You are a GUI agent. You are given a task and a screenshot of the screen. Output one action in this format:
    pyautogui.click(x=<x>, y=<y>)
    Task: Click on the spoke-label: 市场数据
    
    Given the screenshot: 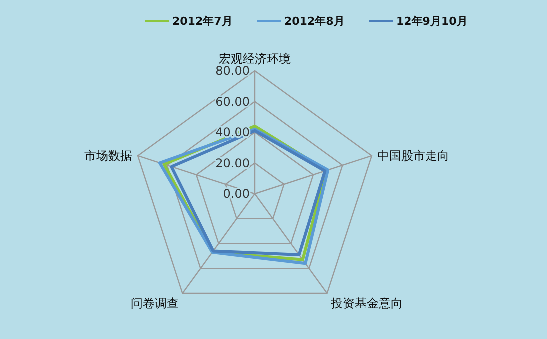 What is the action you would take?
    pyautogui.click(x=108, y=155)
    